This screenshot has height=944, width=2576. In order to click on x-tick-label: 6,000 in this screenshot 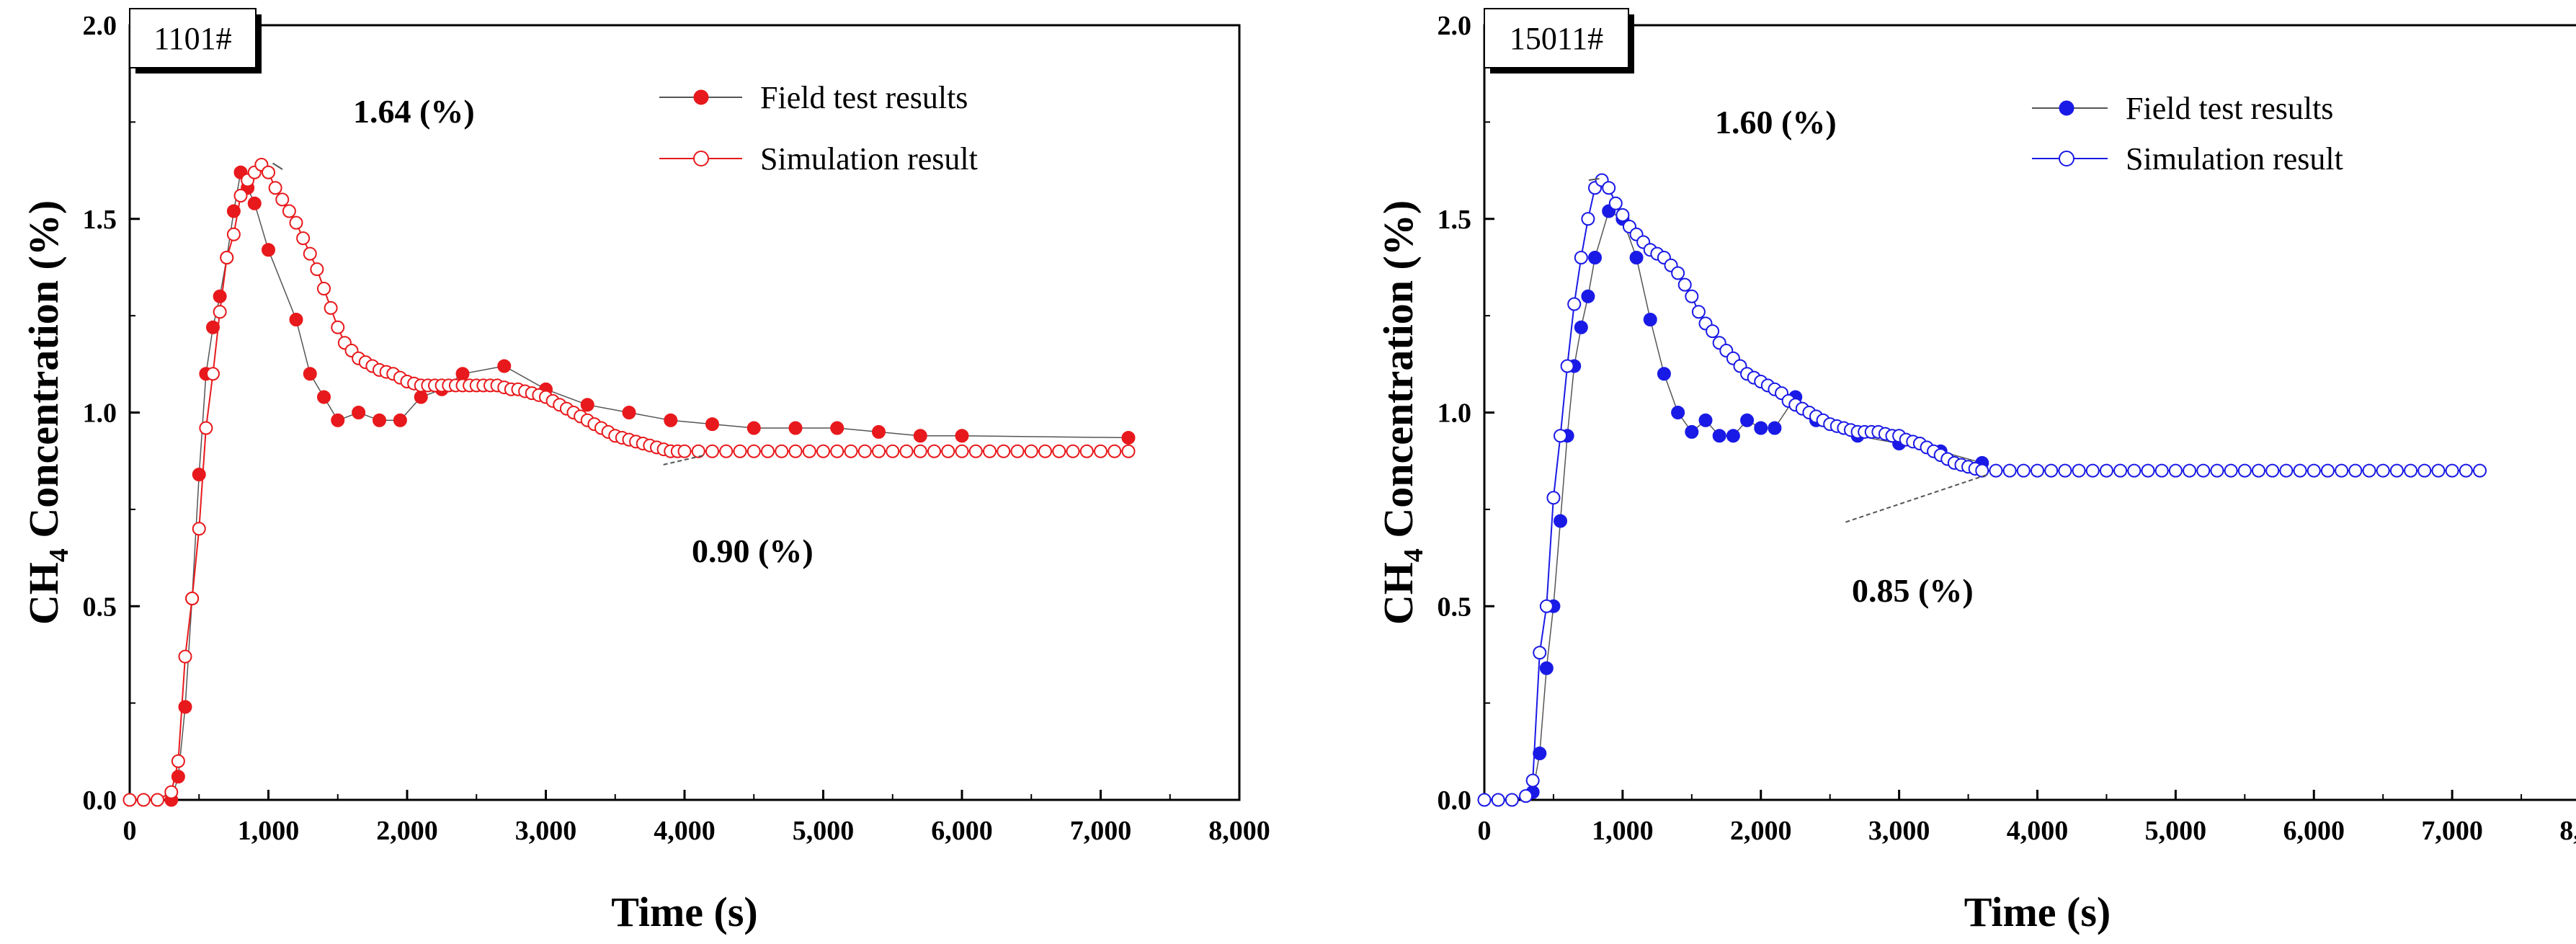, I will do `click(962, 831)`.